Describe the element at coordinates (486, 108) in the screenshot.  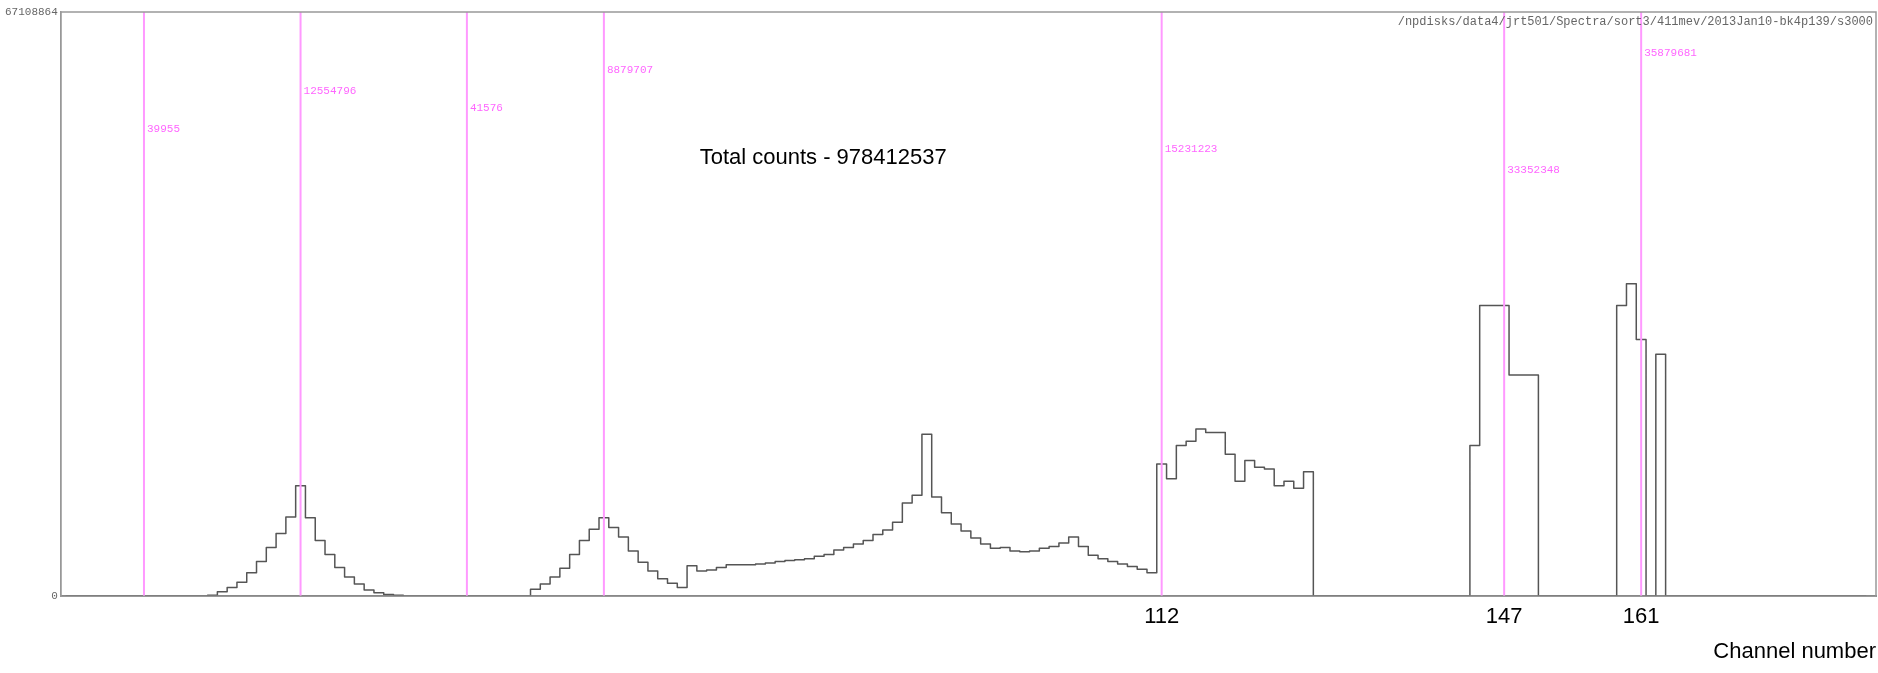
I see `annotation: 41576` at that location.